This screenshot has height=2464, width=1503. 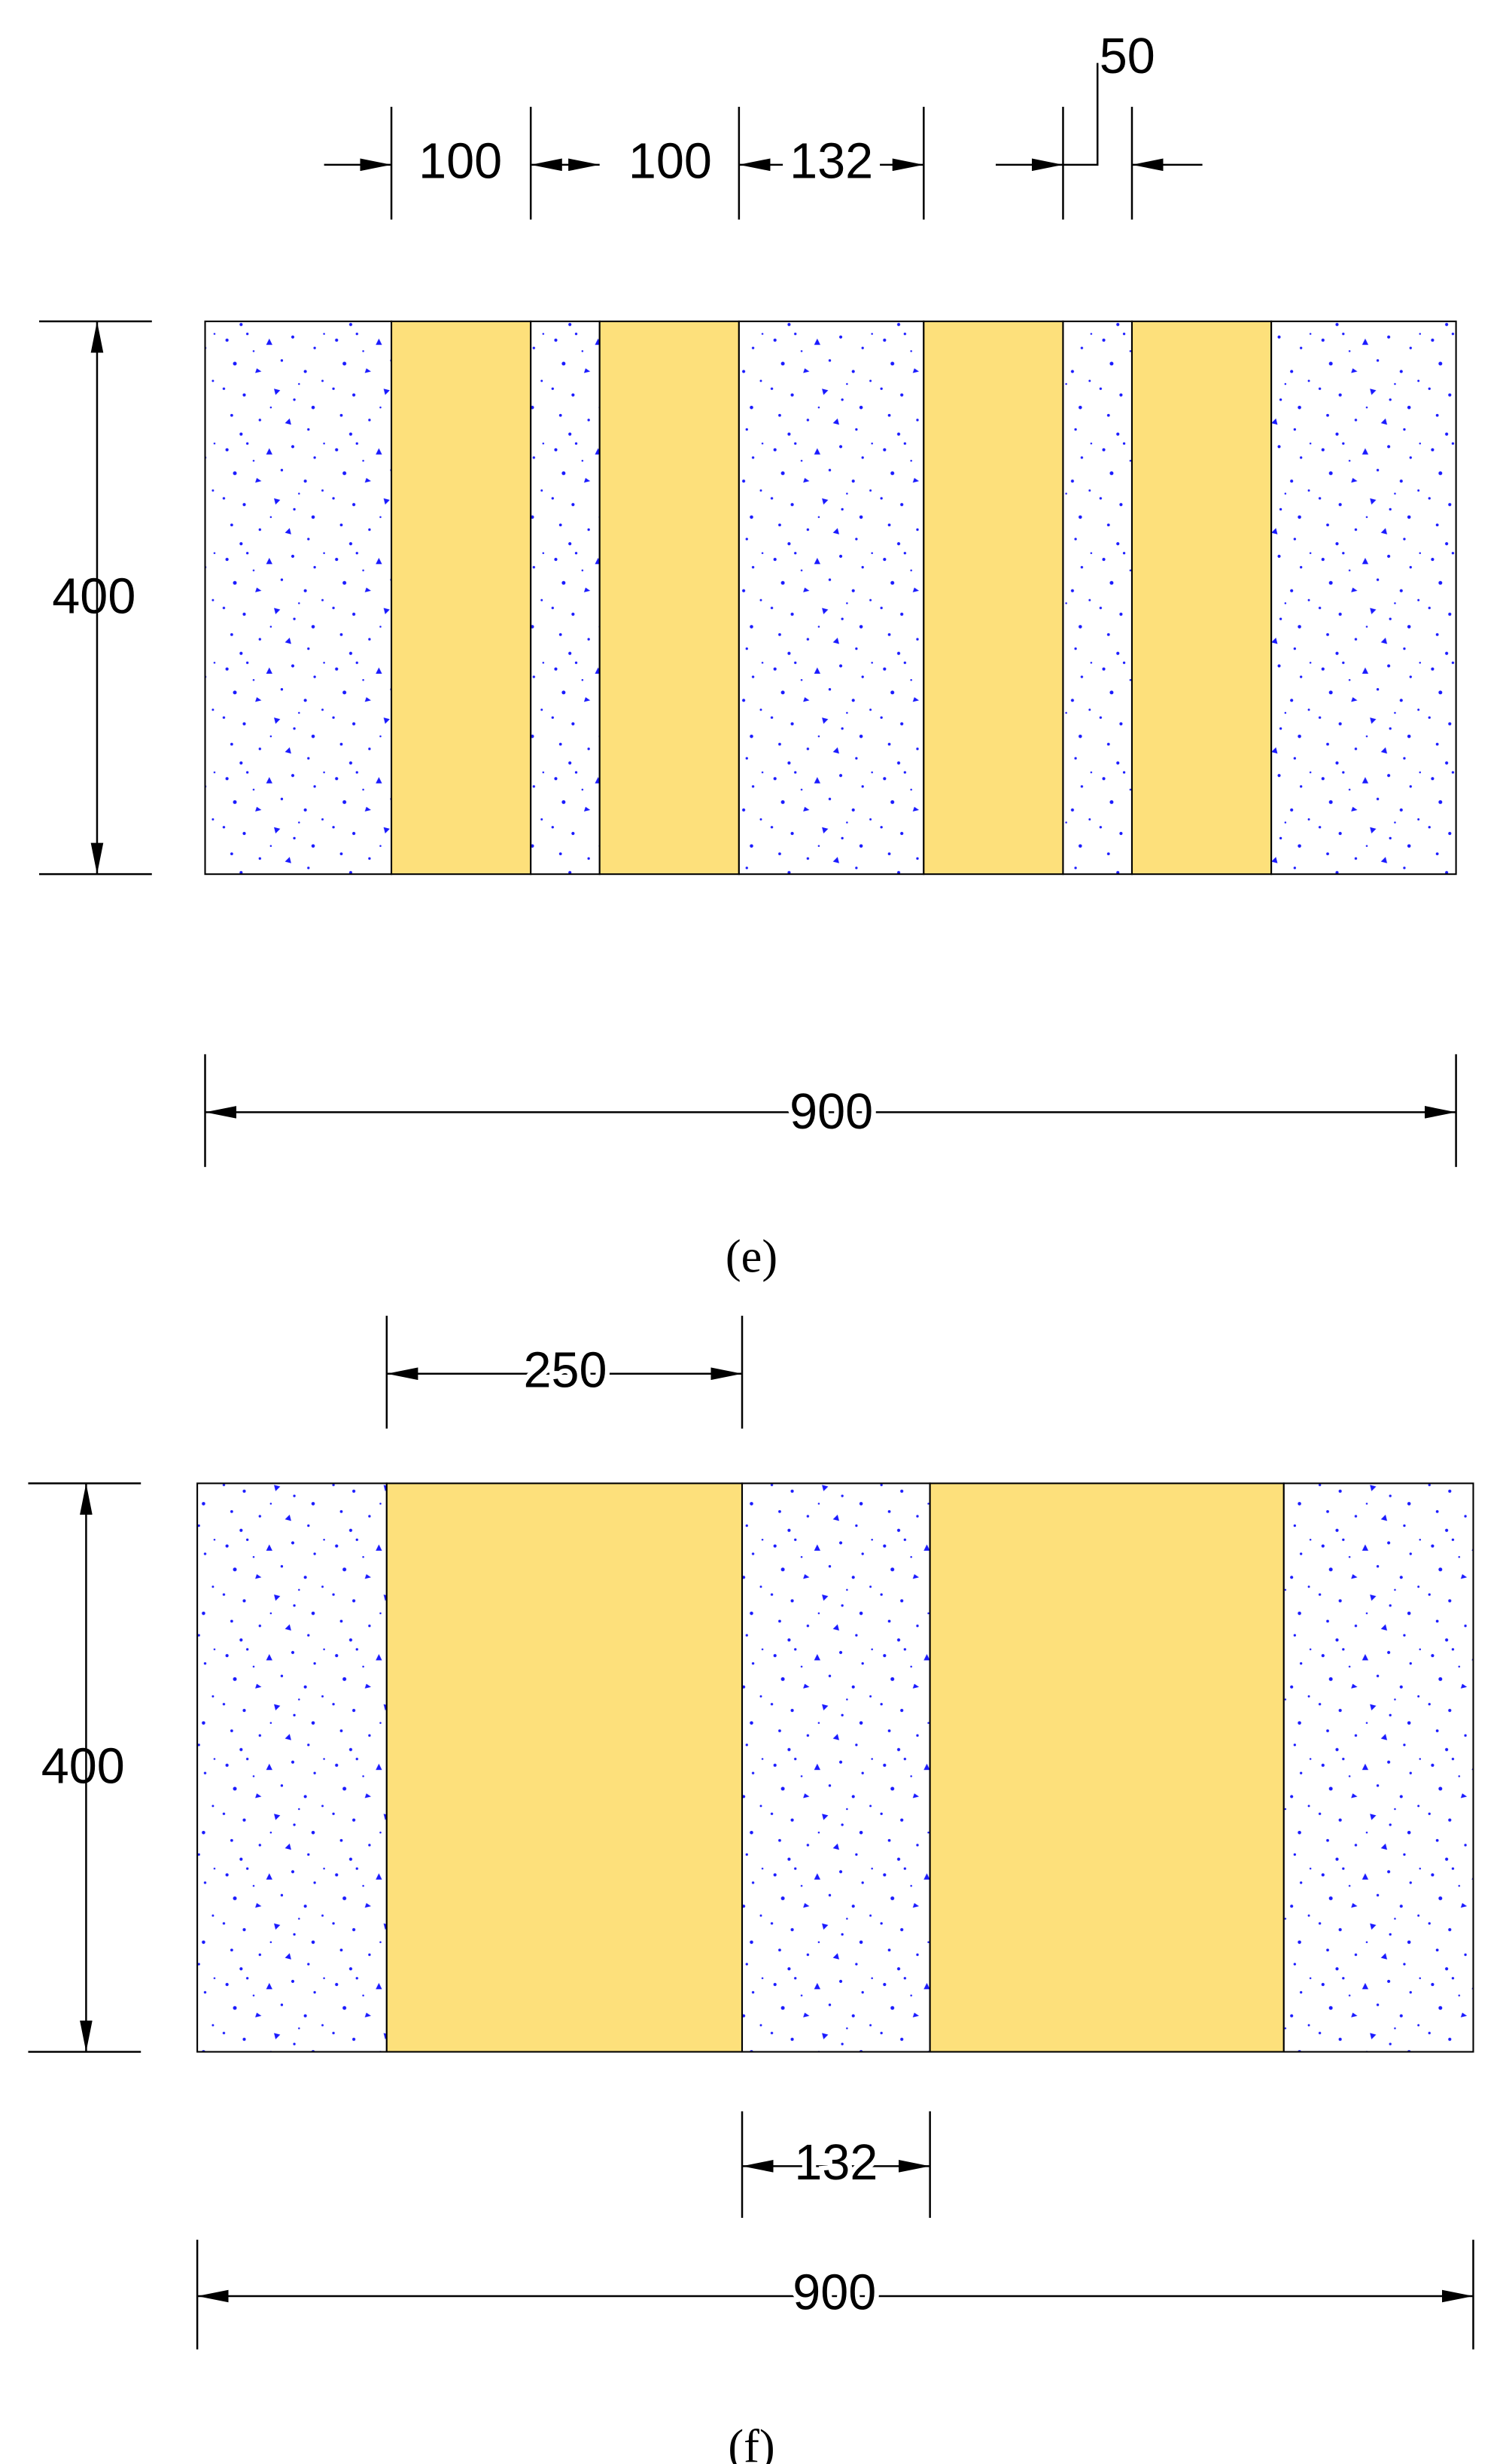 What do you see at coordinates (751, 1256) in the screenshot?
I see `caption: (e)` at bounding box center [751, 1256].